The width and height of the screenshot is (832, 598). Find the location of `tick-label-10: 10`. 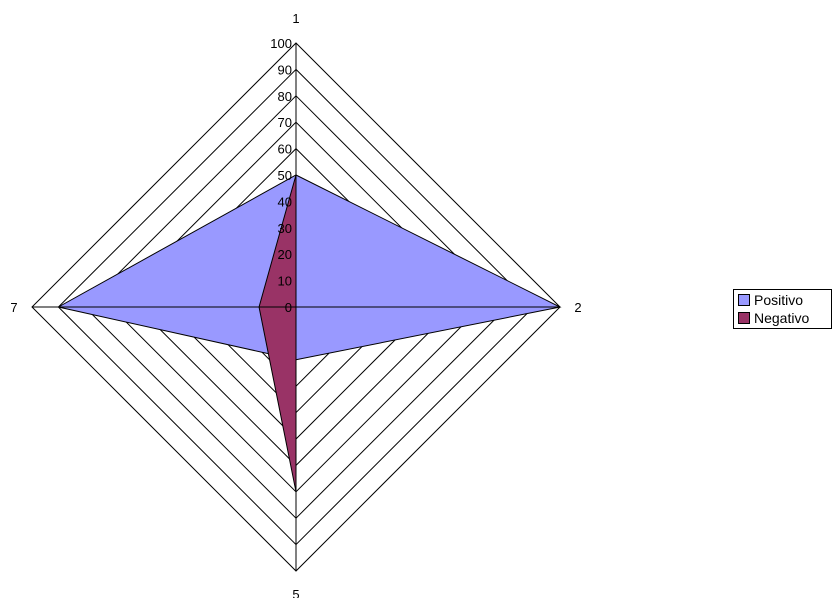

tick-label-10: 10 is located at coordinates (285, 281).